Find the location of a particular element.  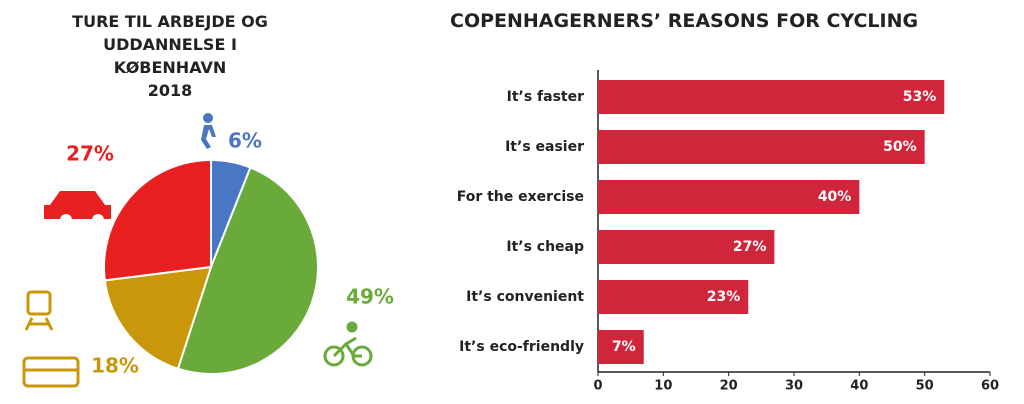

slice-label: 6% is located at coordinates (245, 141).